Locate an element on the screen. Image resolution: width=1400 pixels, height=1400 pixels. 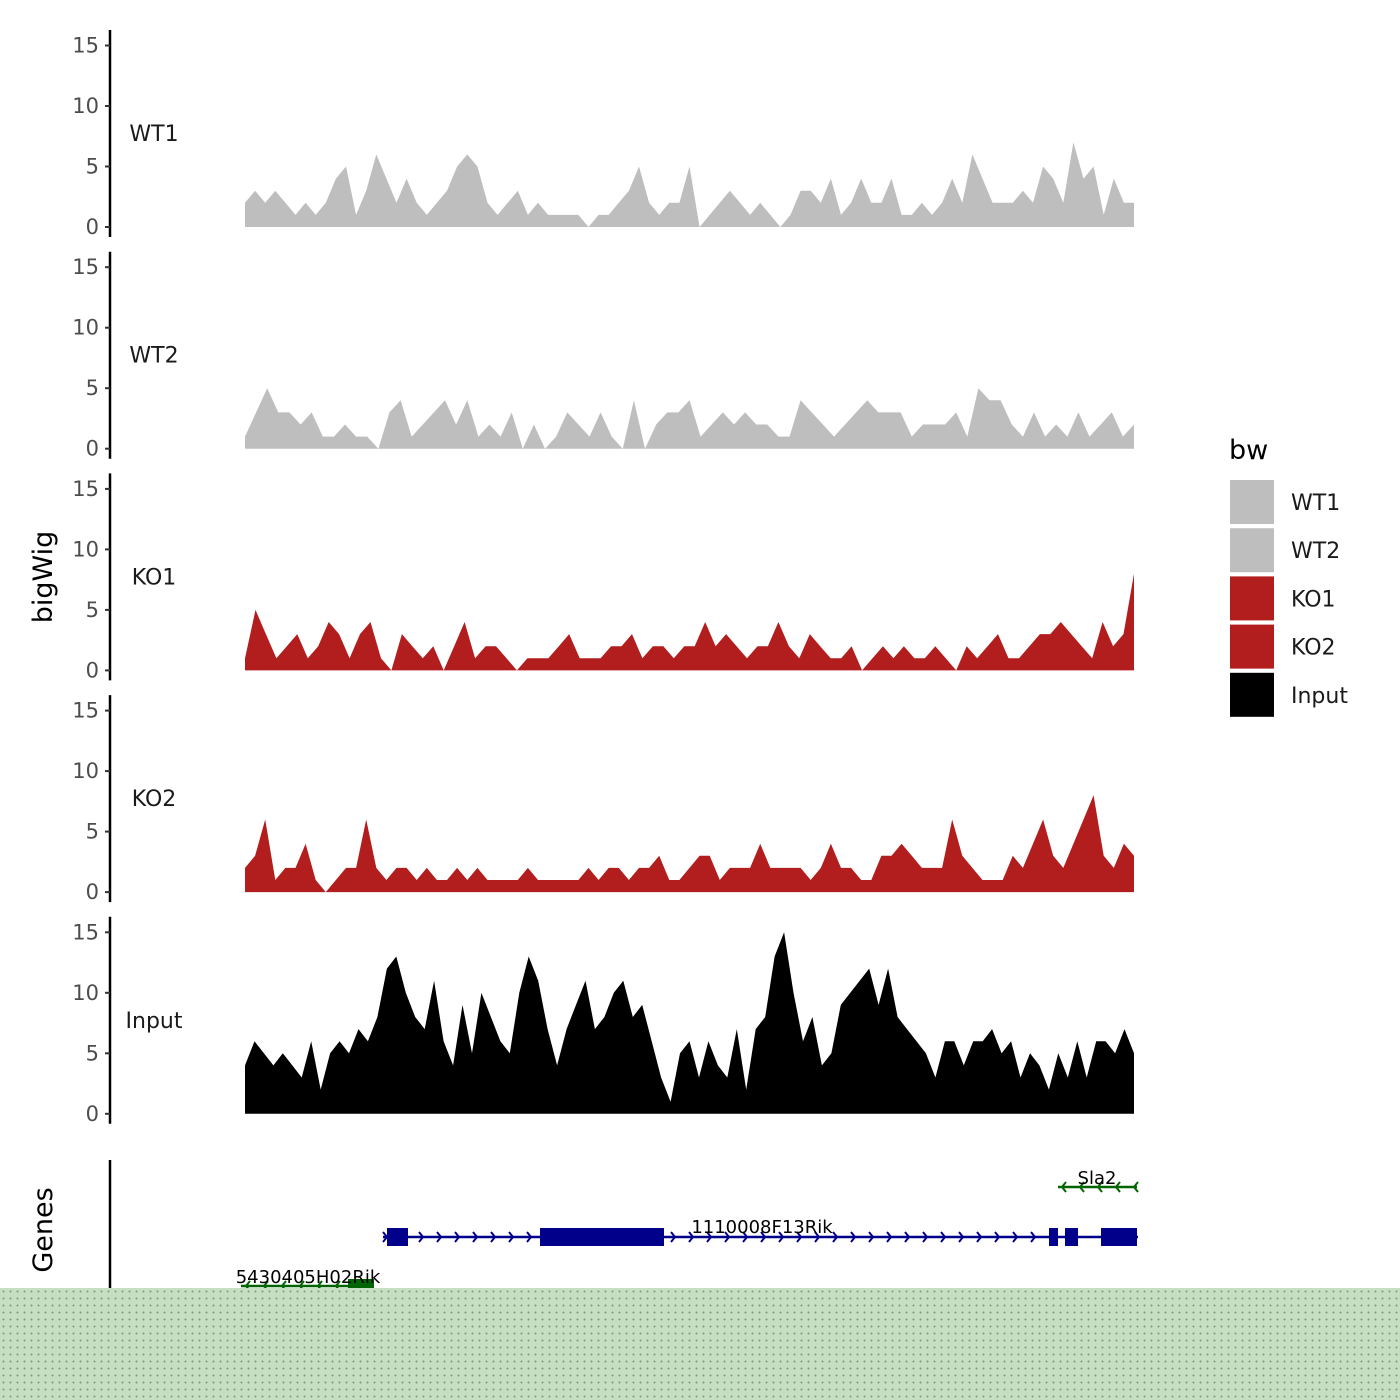
genes-panel: Sla2 1110008F13Rik 5430405H02Rik is located at coordinates (623, 1228).